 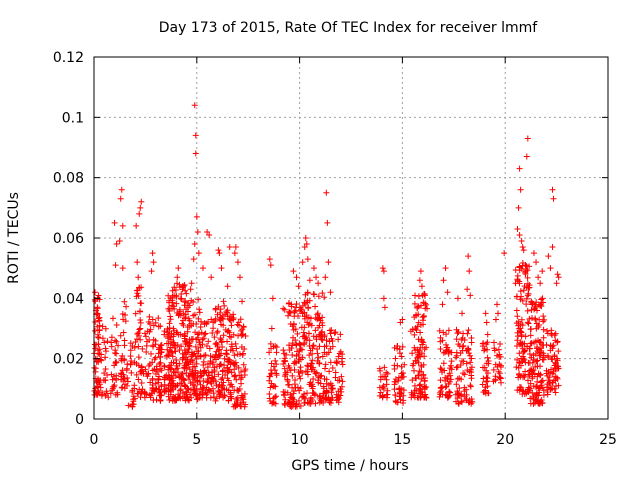 I want to click on x-tick-label: 10, so click(x=300, y=440).